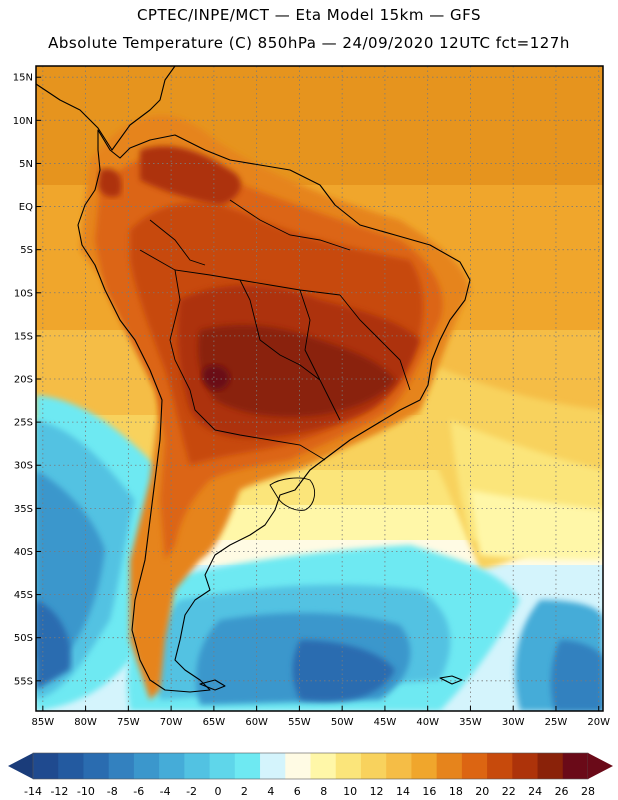  Describe the element at coordinates (86, 791) in the screenshot. I see `colorbar-label: -10` at that location.